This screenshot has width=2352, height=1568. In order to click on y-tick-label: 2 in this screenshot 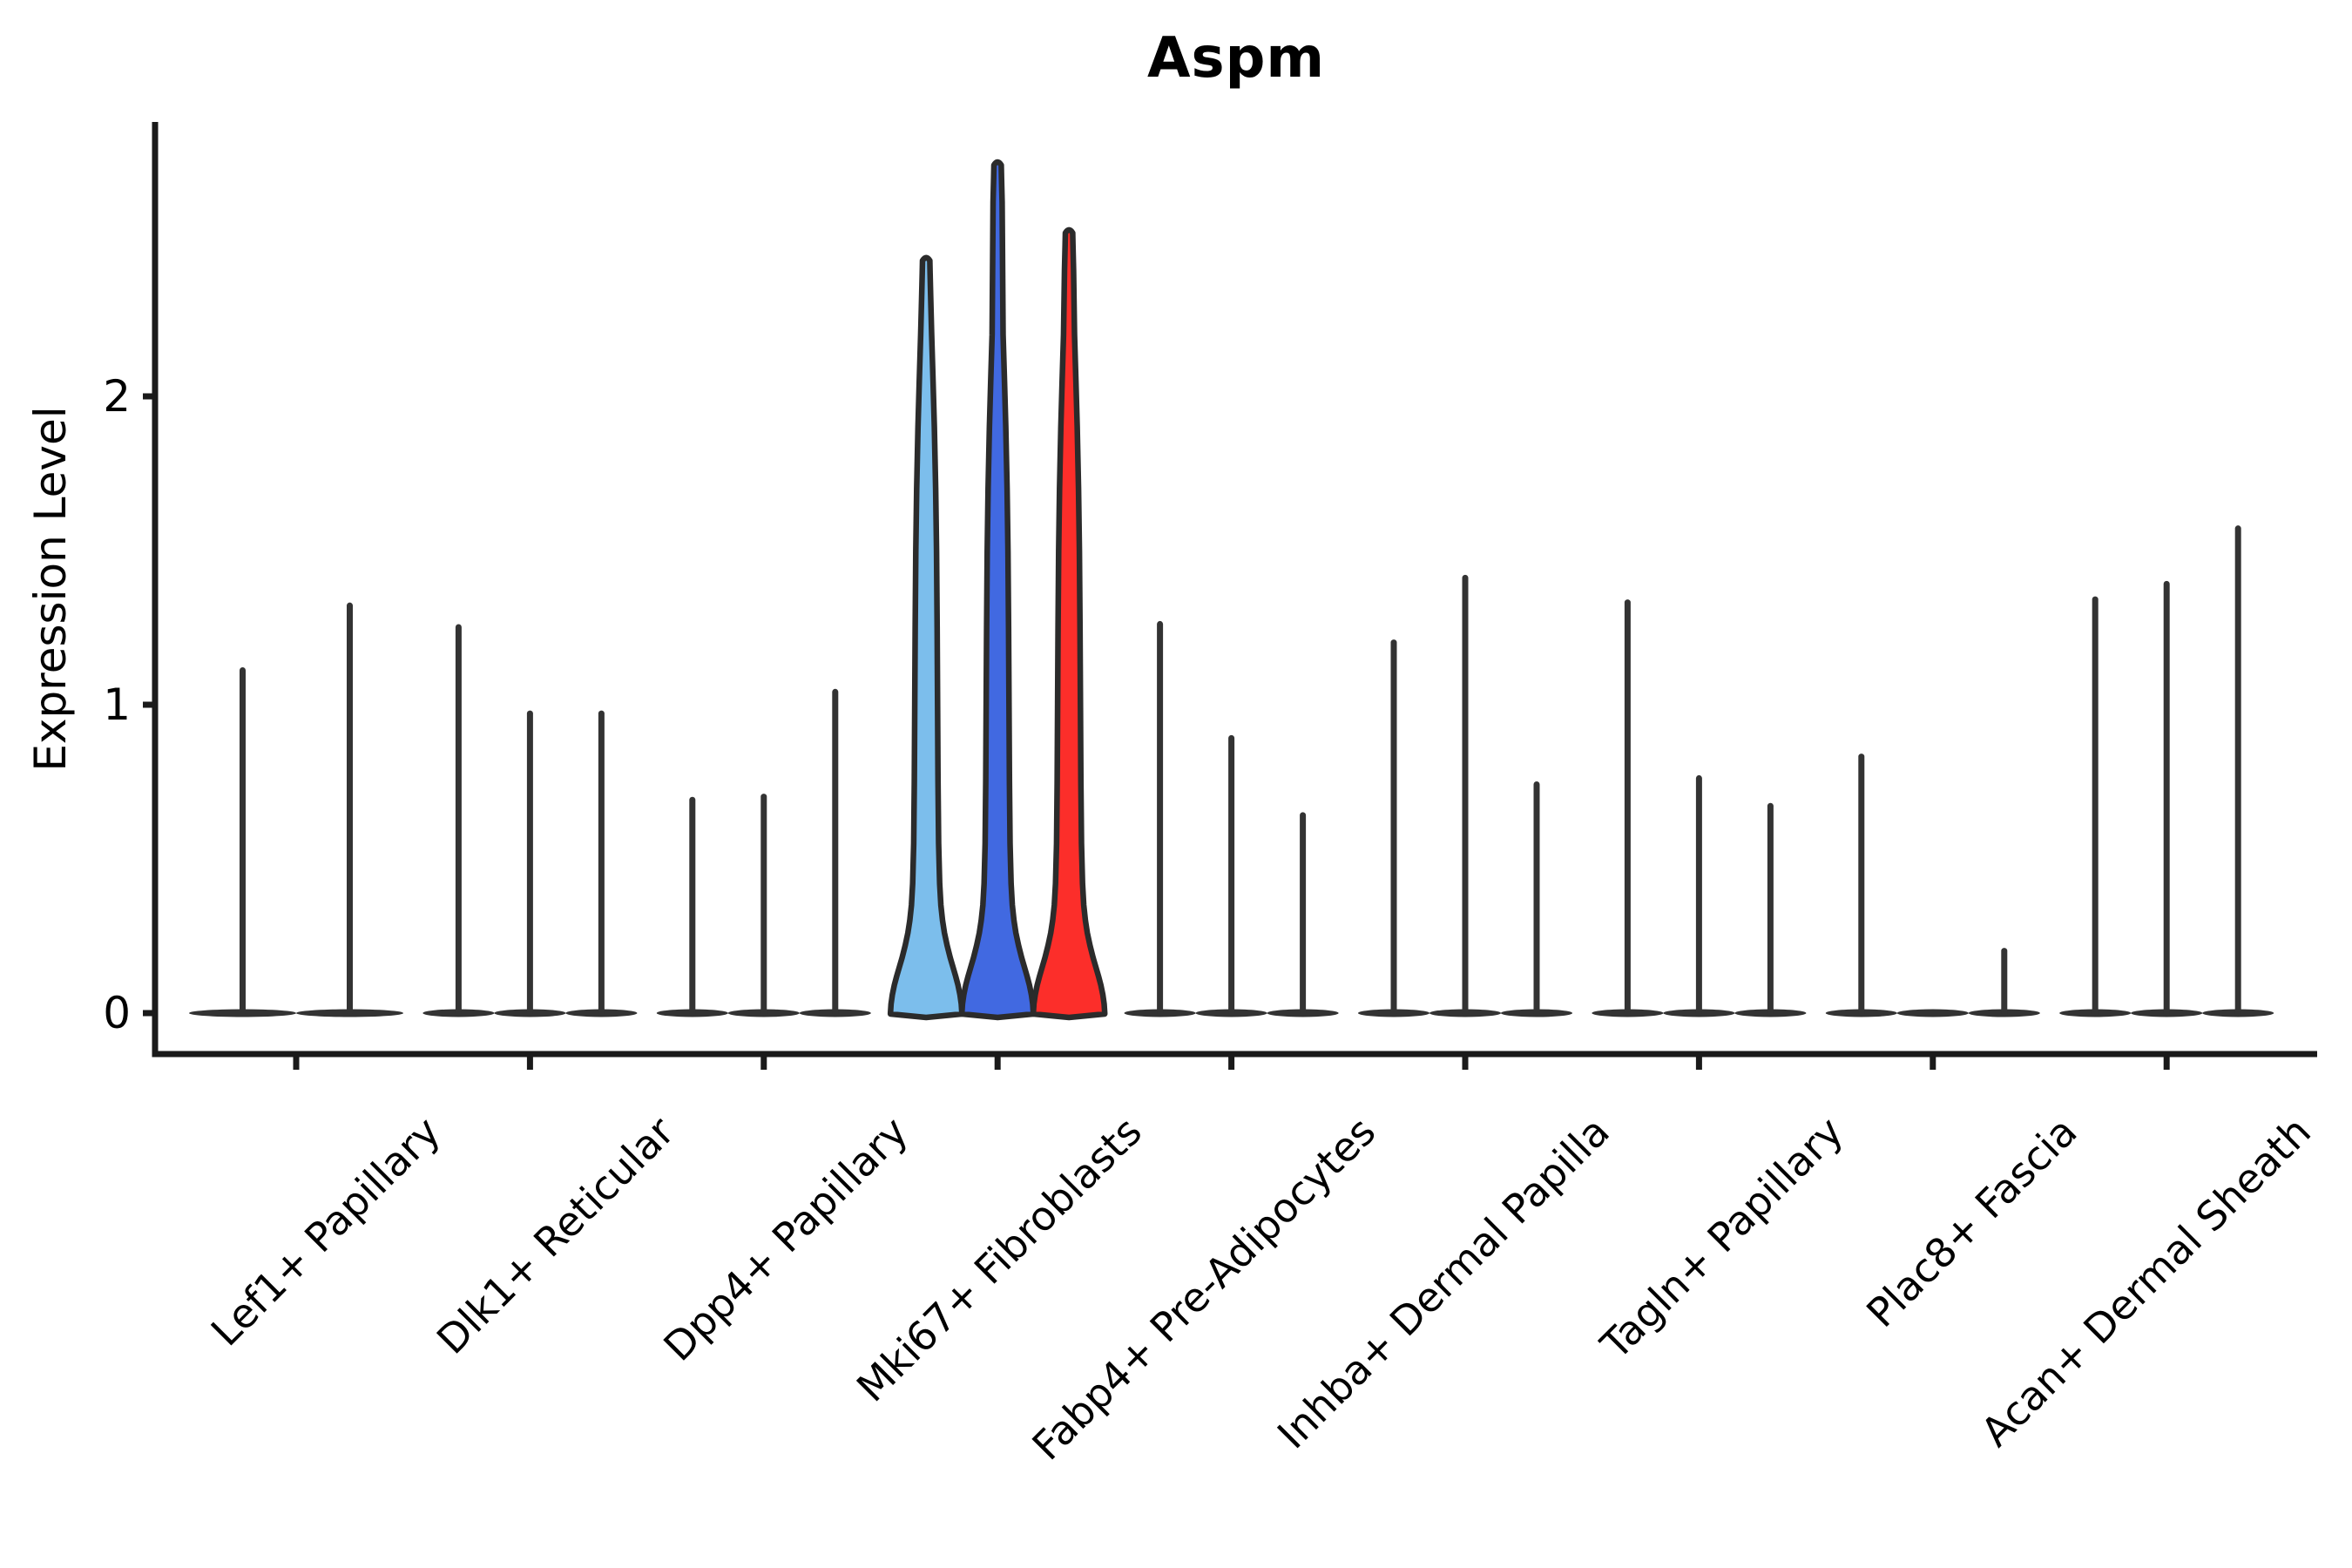, I will do `click(117, 396)`.